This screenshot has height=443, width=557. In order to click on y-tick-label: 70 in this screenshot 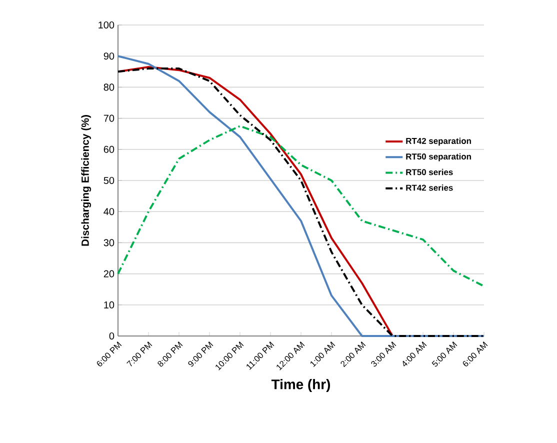, I will do `click(109, 118)`.